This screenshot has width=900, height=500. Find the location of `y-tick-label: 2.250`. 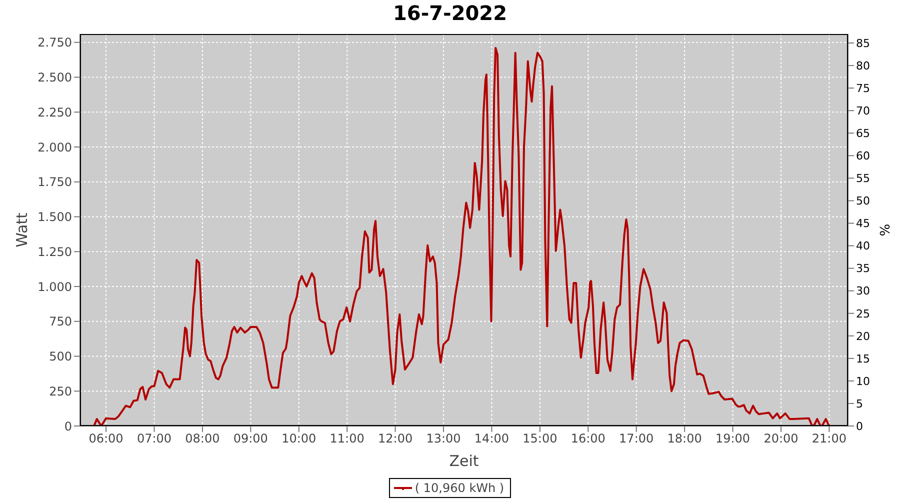

y-tick-label: 2.250 is located at coordinates (55, 112).